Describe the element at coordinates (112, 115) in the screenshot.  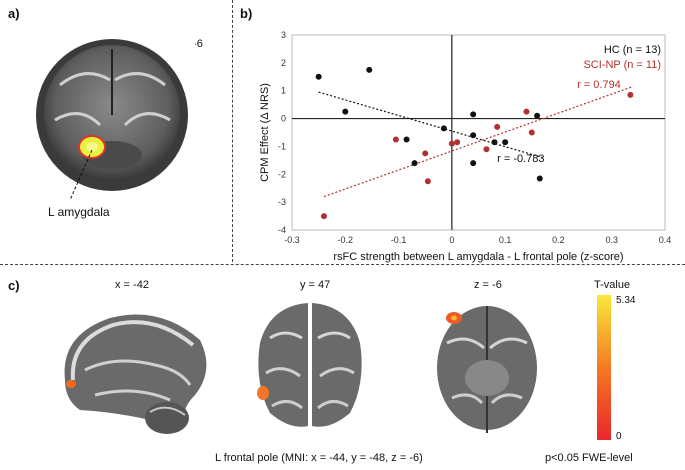
I see `coronal-brain-image` at that location.